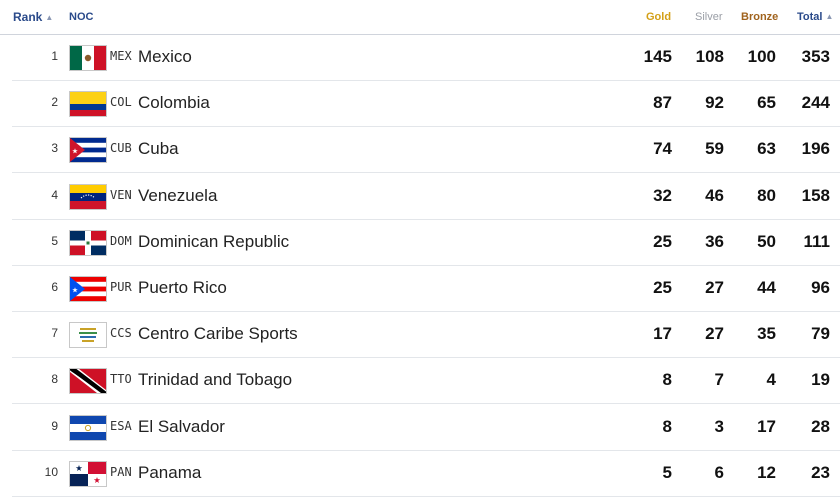  Describe the element at coordinates (714, 149) in the screenshot. I see `silver-count: 59` at that location.